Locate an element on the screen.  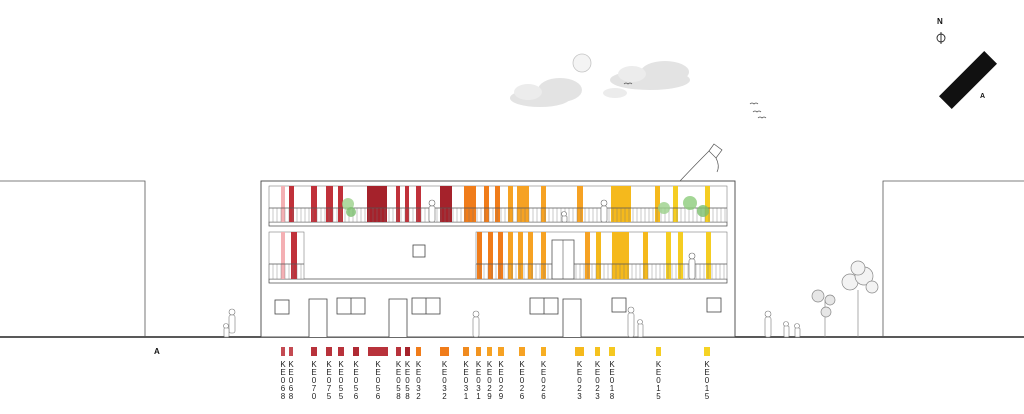
pedestrians is located at coordinates (512, 322).